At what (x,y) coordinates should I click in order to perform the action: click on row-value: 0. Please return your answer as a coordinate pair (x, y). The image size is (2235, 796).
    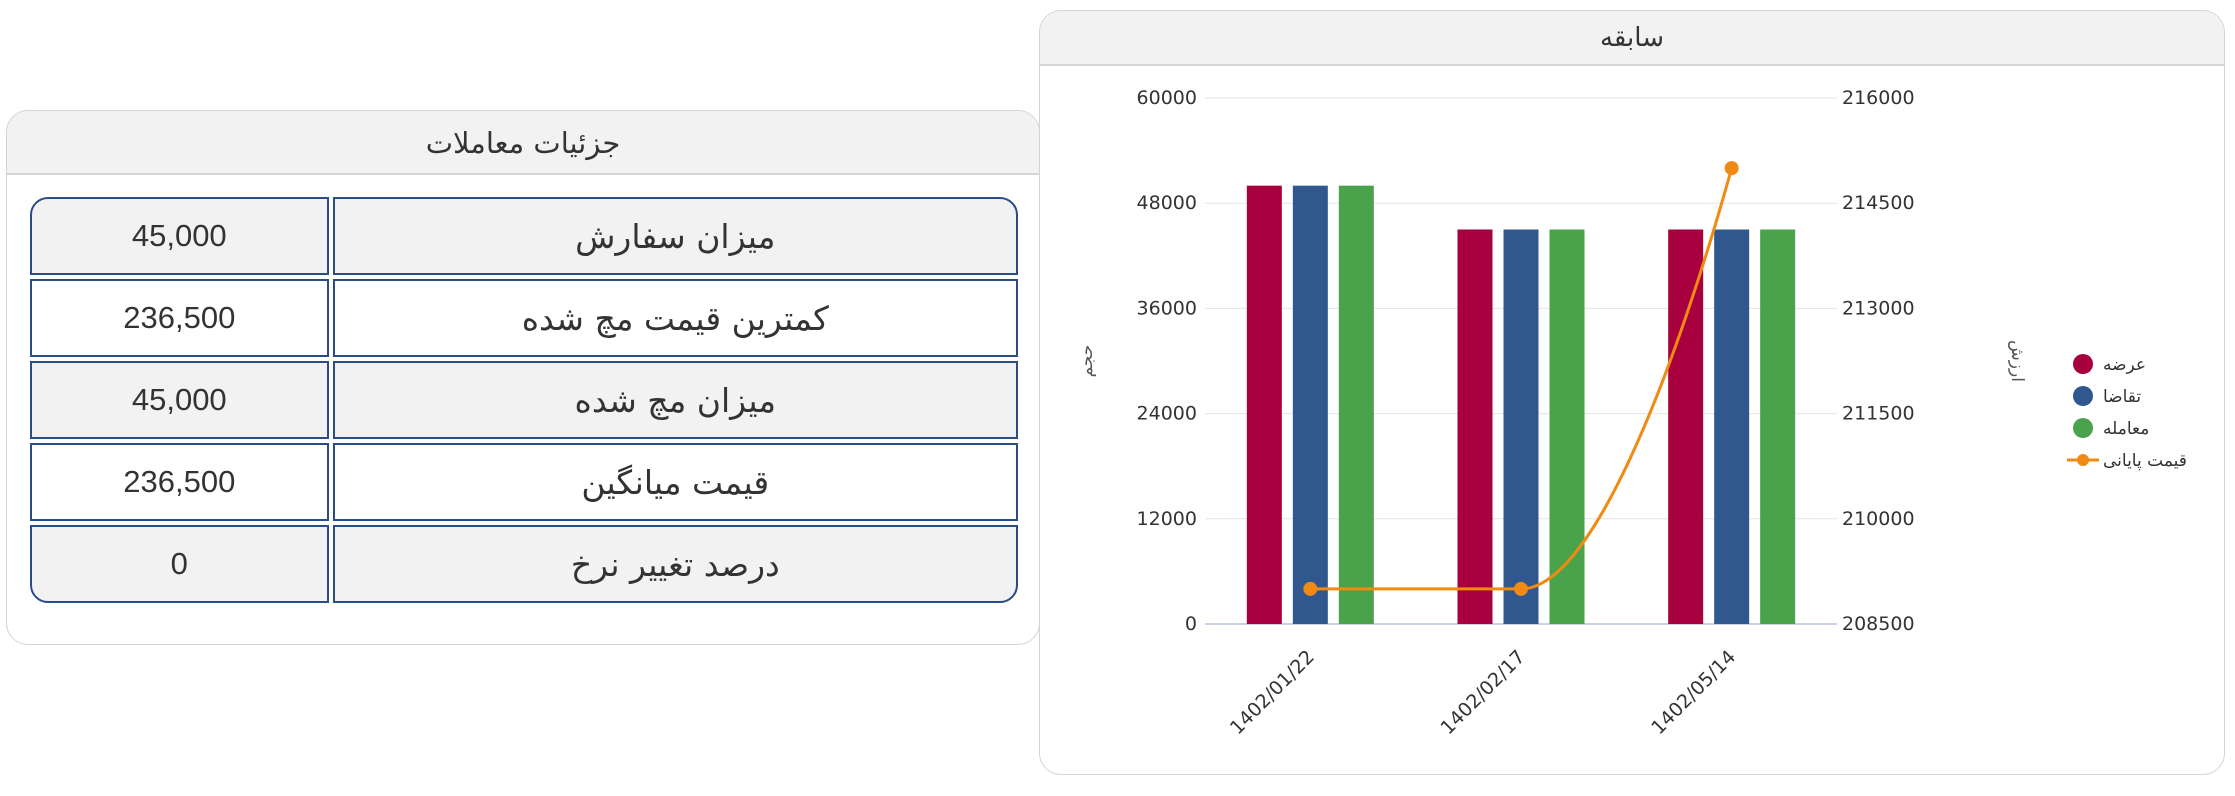
    Looking at the image, I should click on (179, 564).